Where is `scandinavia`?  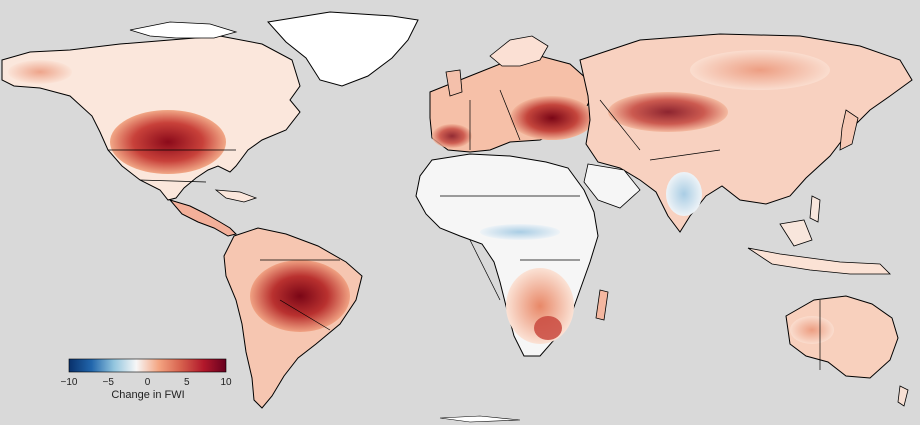
scandinavia is located at coordinates (519, 51).